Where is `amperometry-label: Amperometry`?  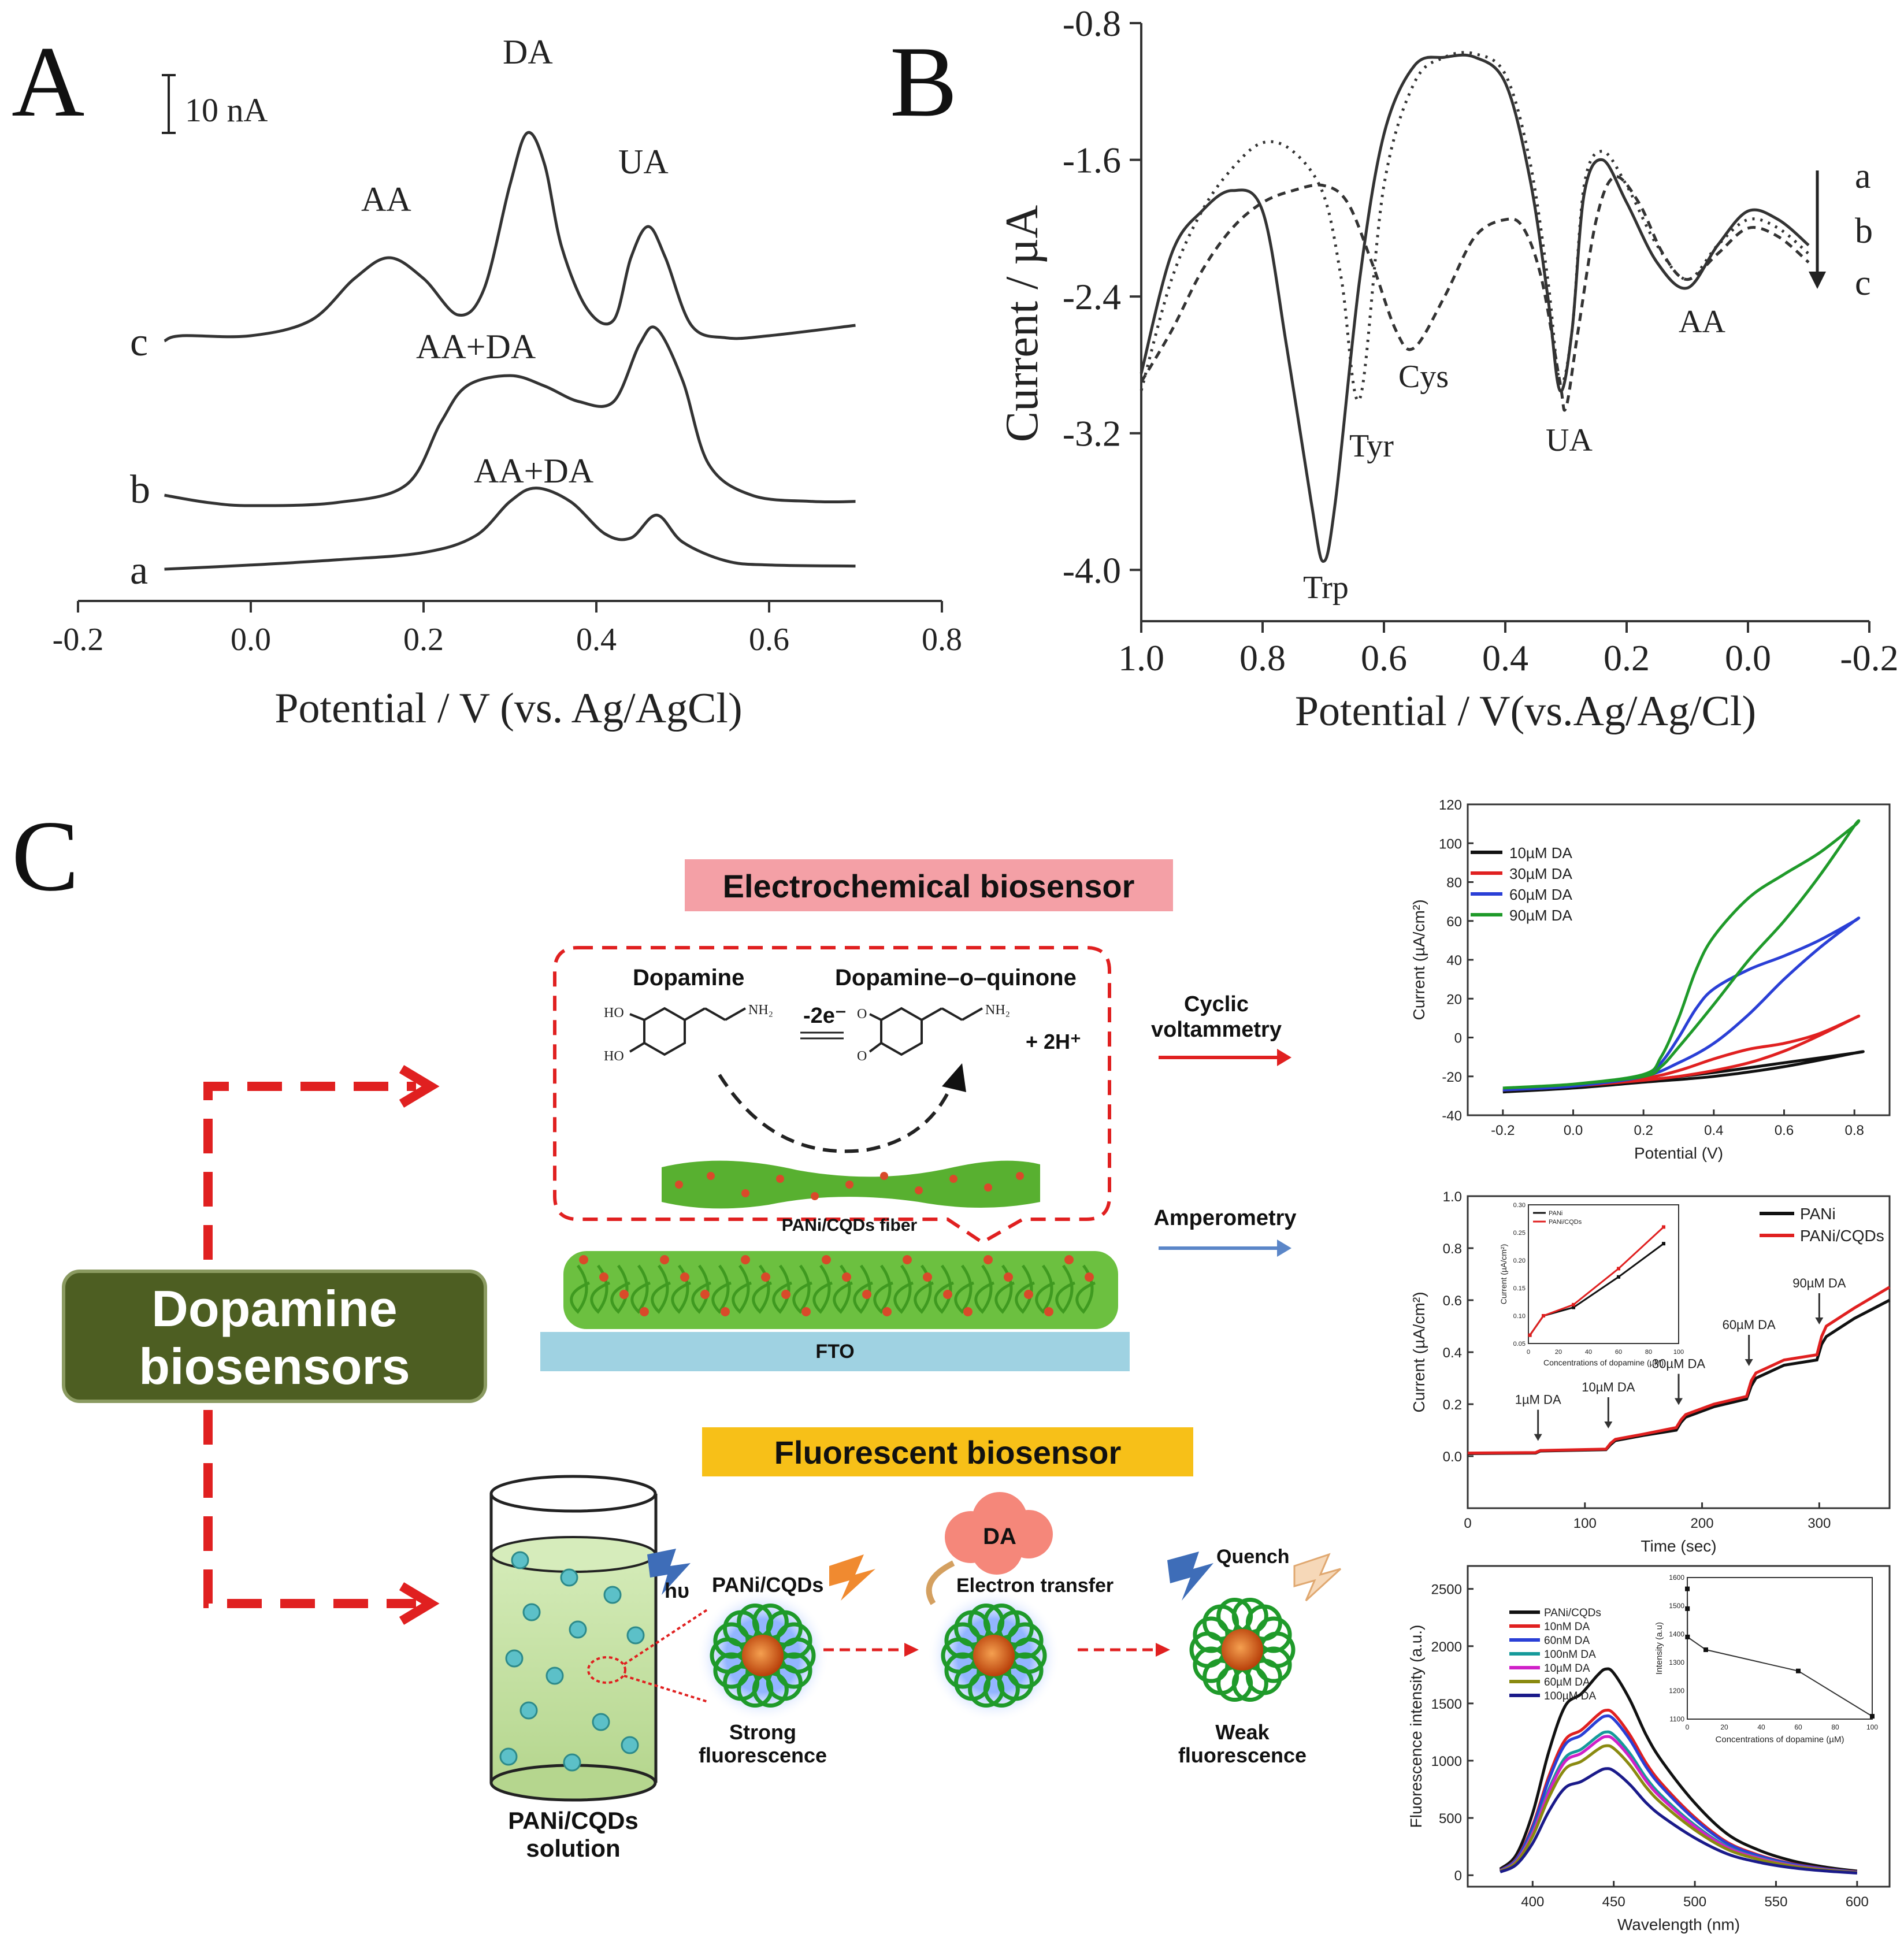
amperometry-label: Amperometry is located at coordinates (1224, 1218).